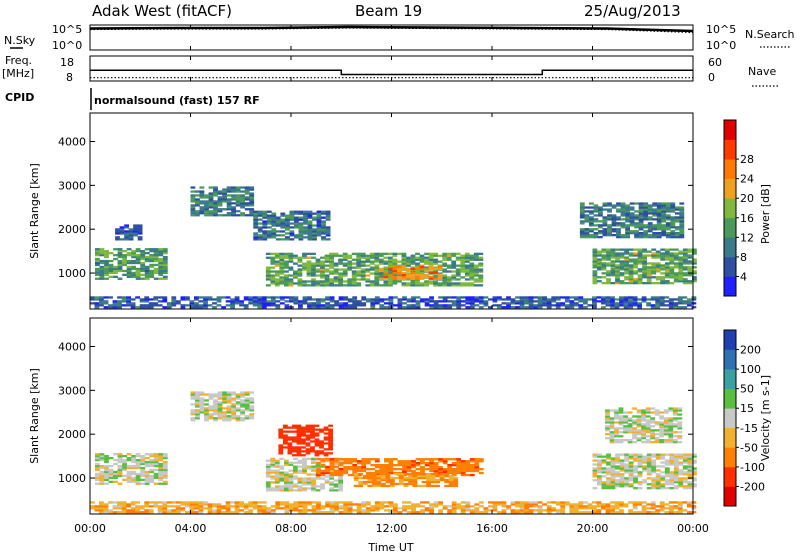  I want to click on station-title: Adak West (fitACF), so click(162, 11).